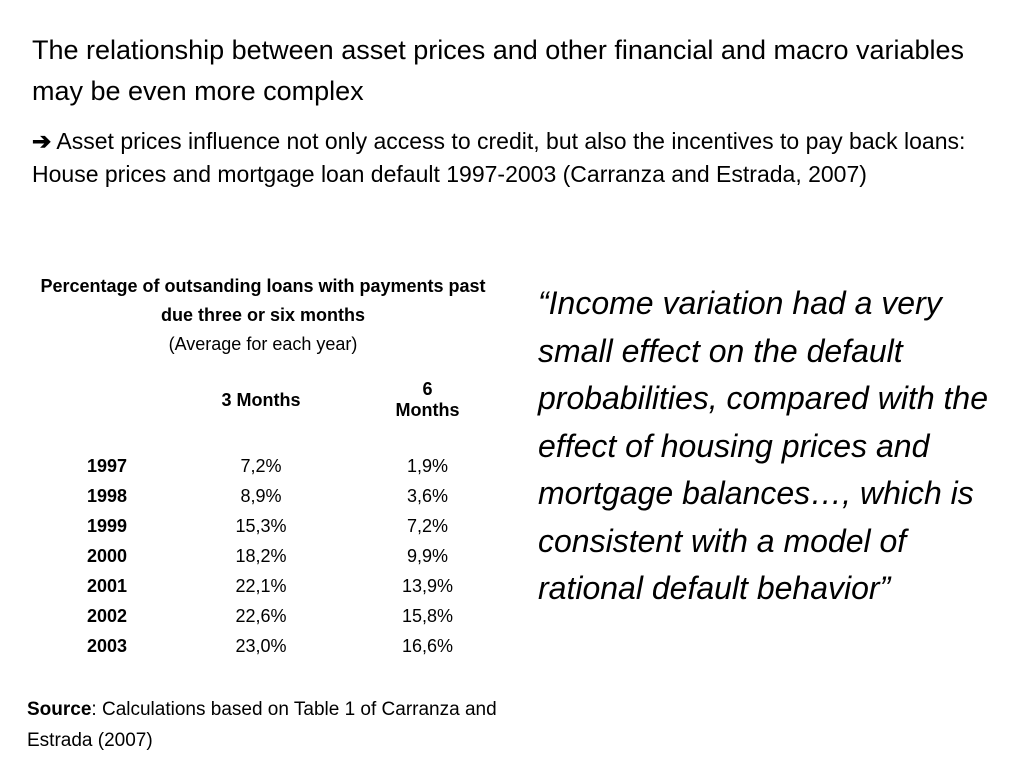  I want to click on three-month-cell: 23,0%, so click(261, 645).